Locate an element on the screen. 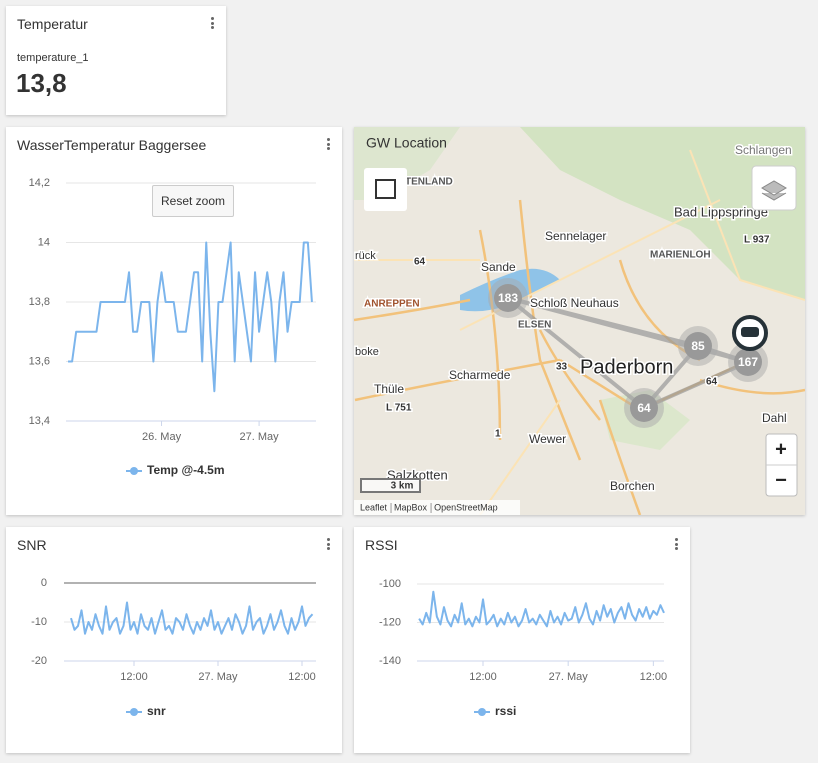 The height and width of the screenshot is (763, 818). map-label: boke is located at coordinates (367, 352).